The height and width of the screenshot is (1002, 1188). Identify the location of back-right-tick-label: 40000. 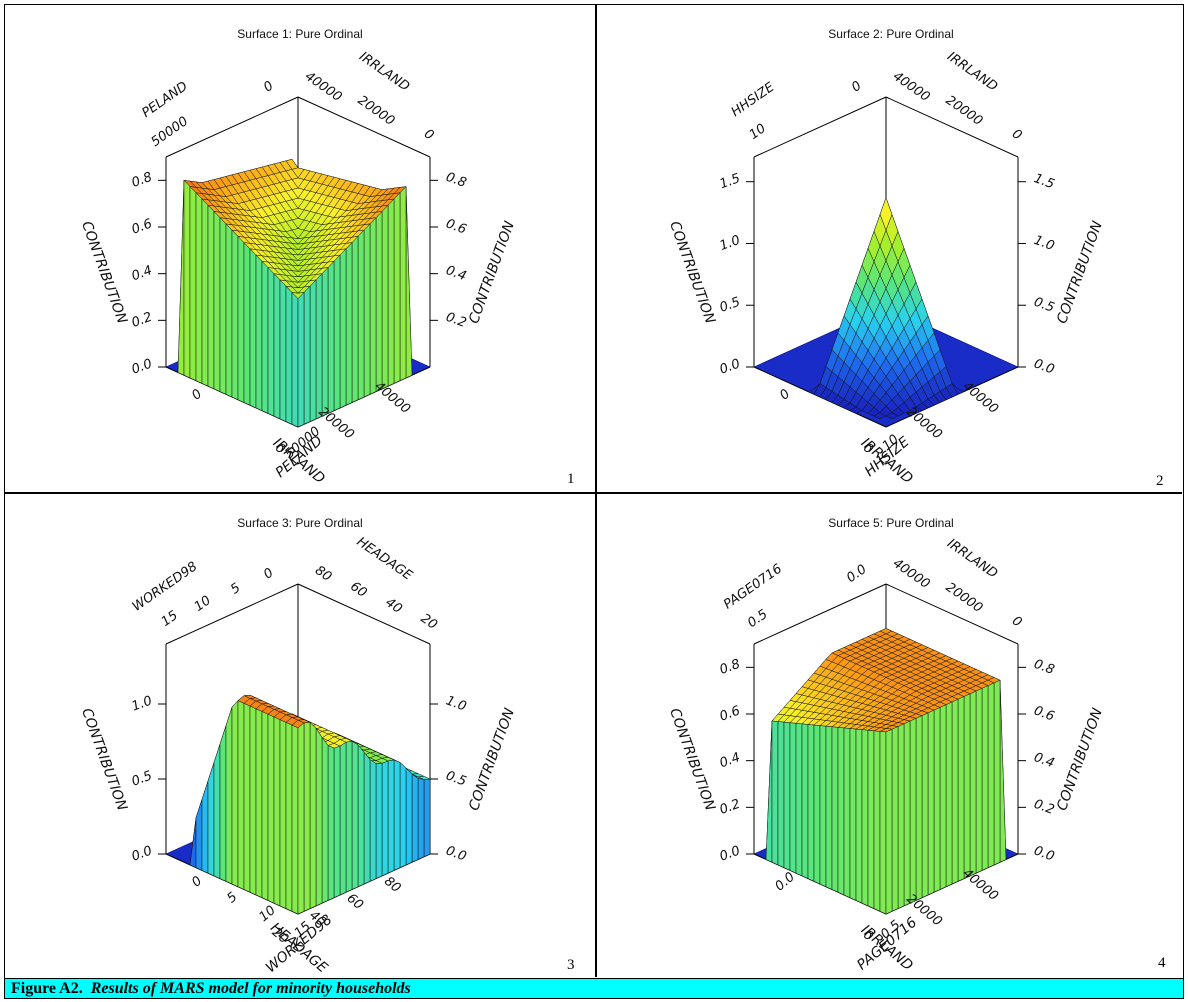
(323, 87).